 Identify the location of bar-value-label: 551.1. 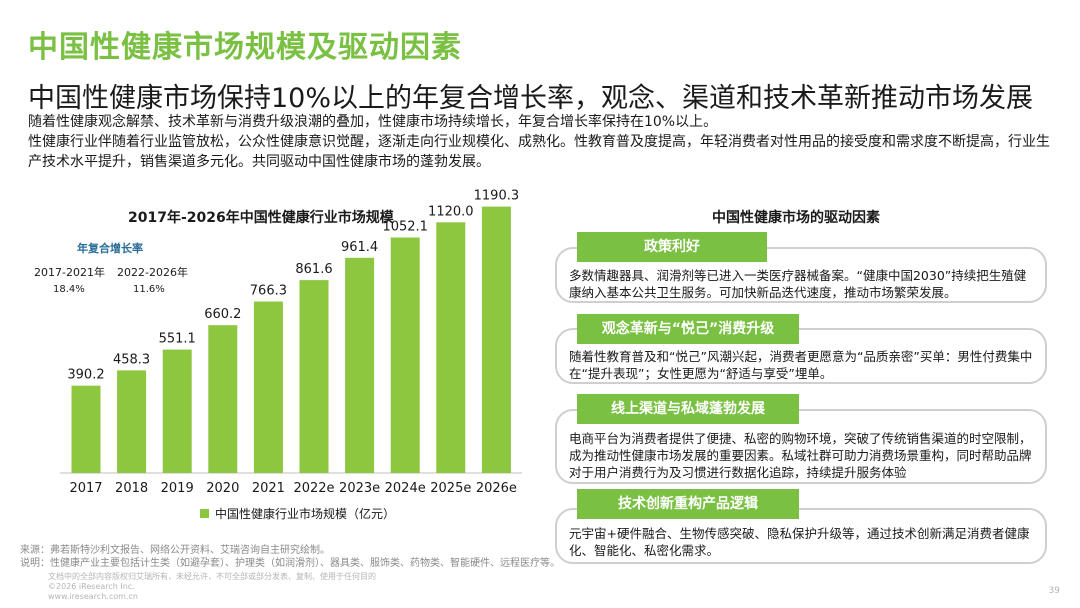
(177, 339).